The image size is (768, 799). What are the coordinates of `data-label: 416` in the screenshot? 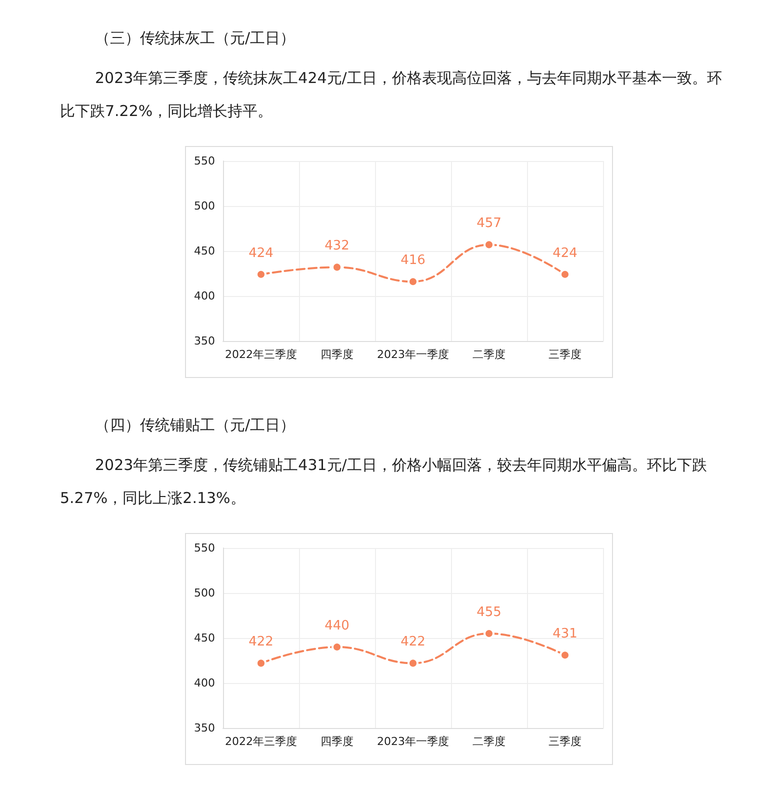 It's located at (413, 260).